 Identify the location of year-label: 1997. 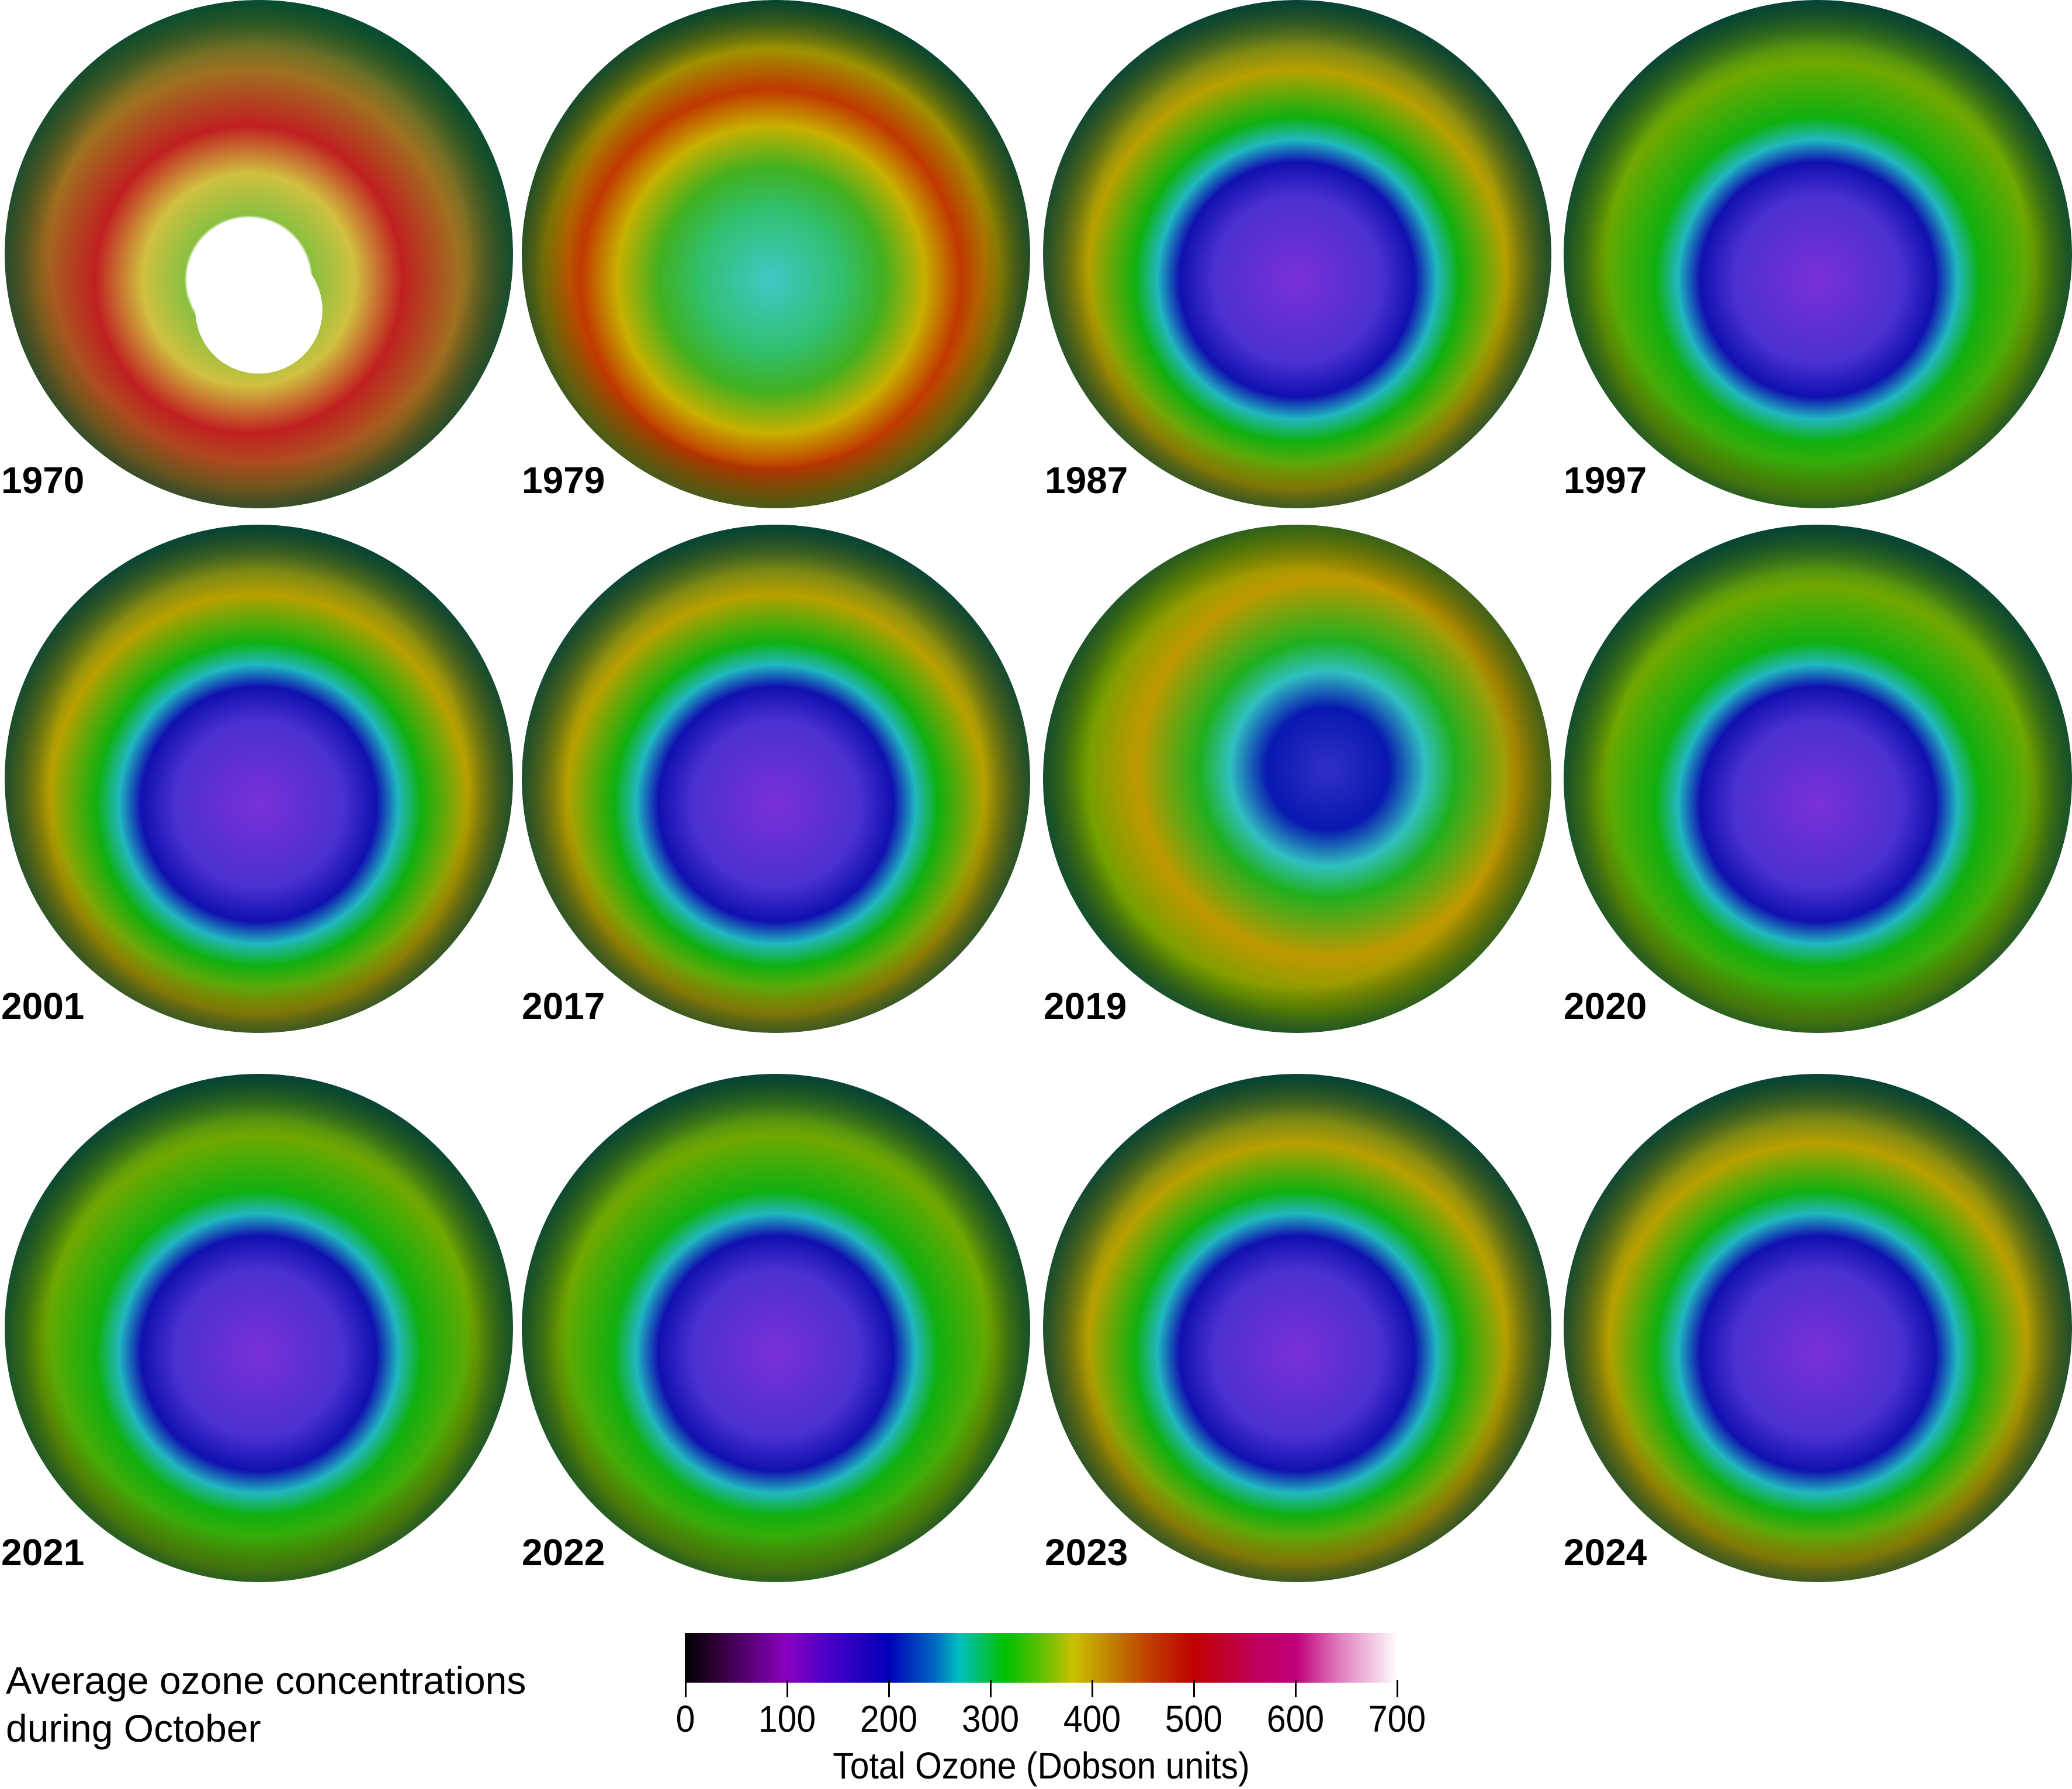
(1606, 480).